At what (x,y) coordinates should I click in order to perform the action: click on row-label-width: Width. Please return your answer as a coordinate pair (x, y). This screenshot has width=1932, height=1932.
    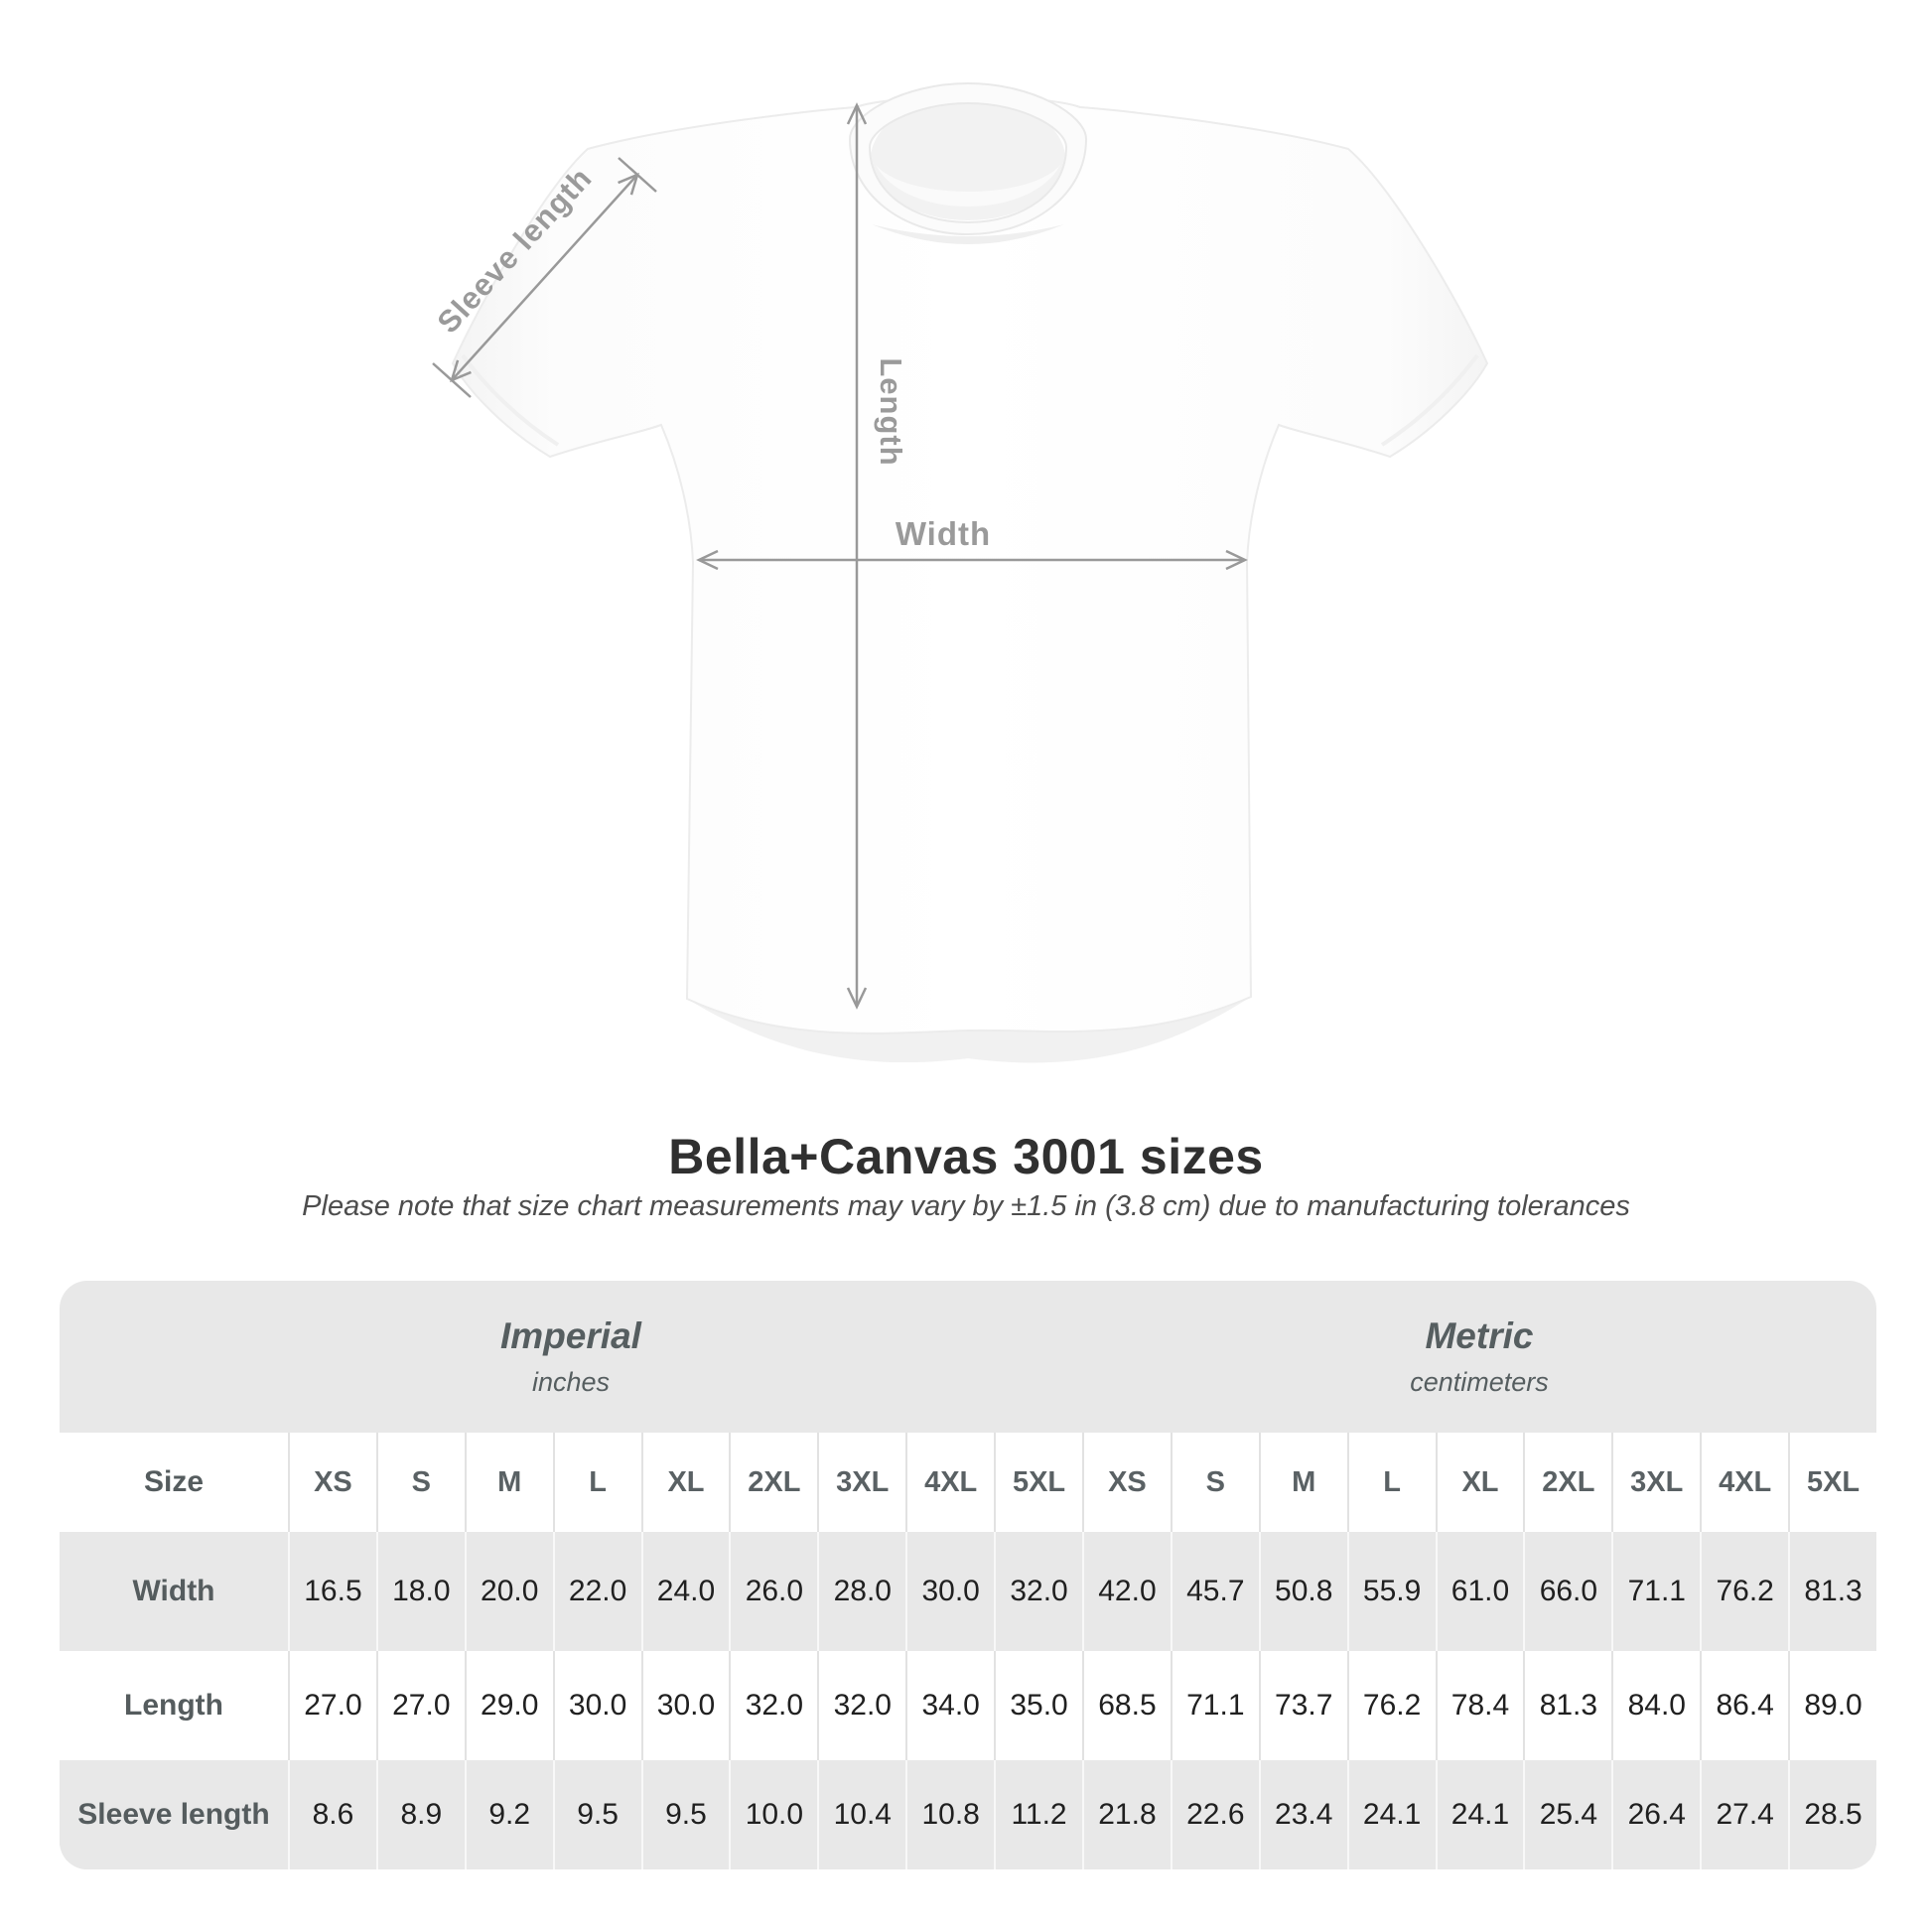
    Looking at the image, I should click on (174, 1592).